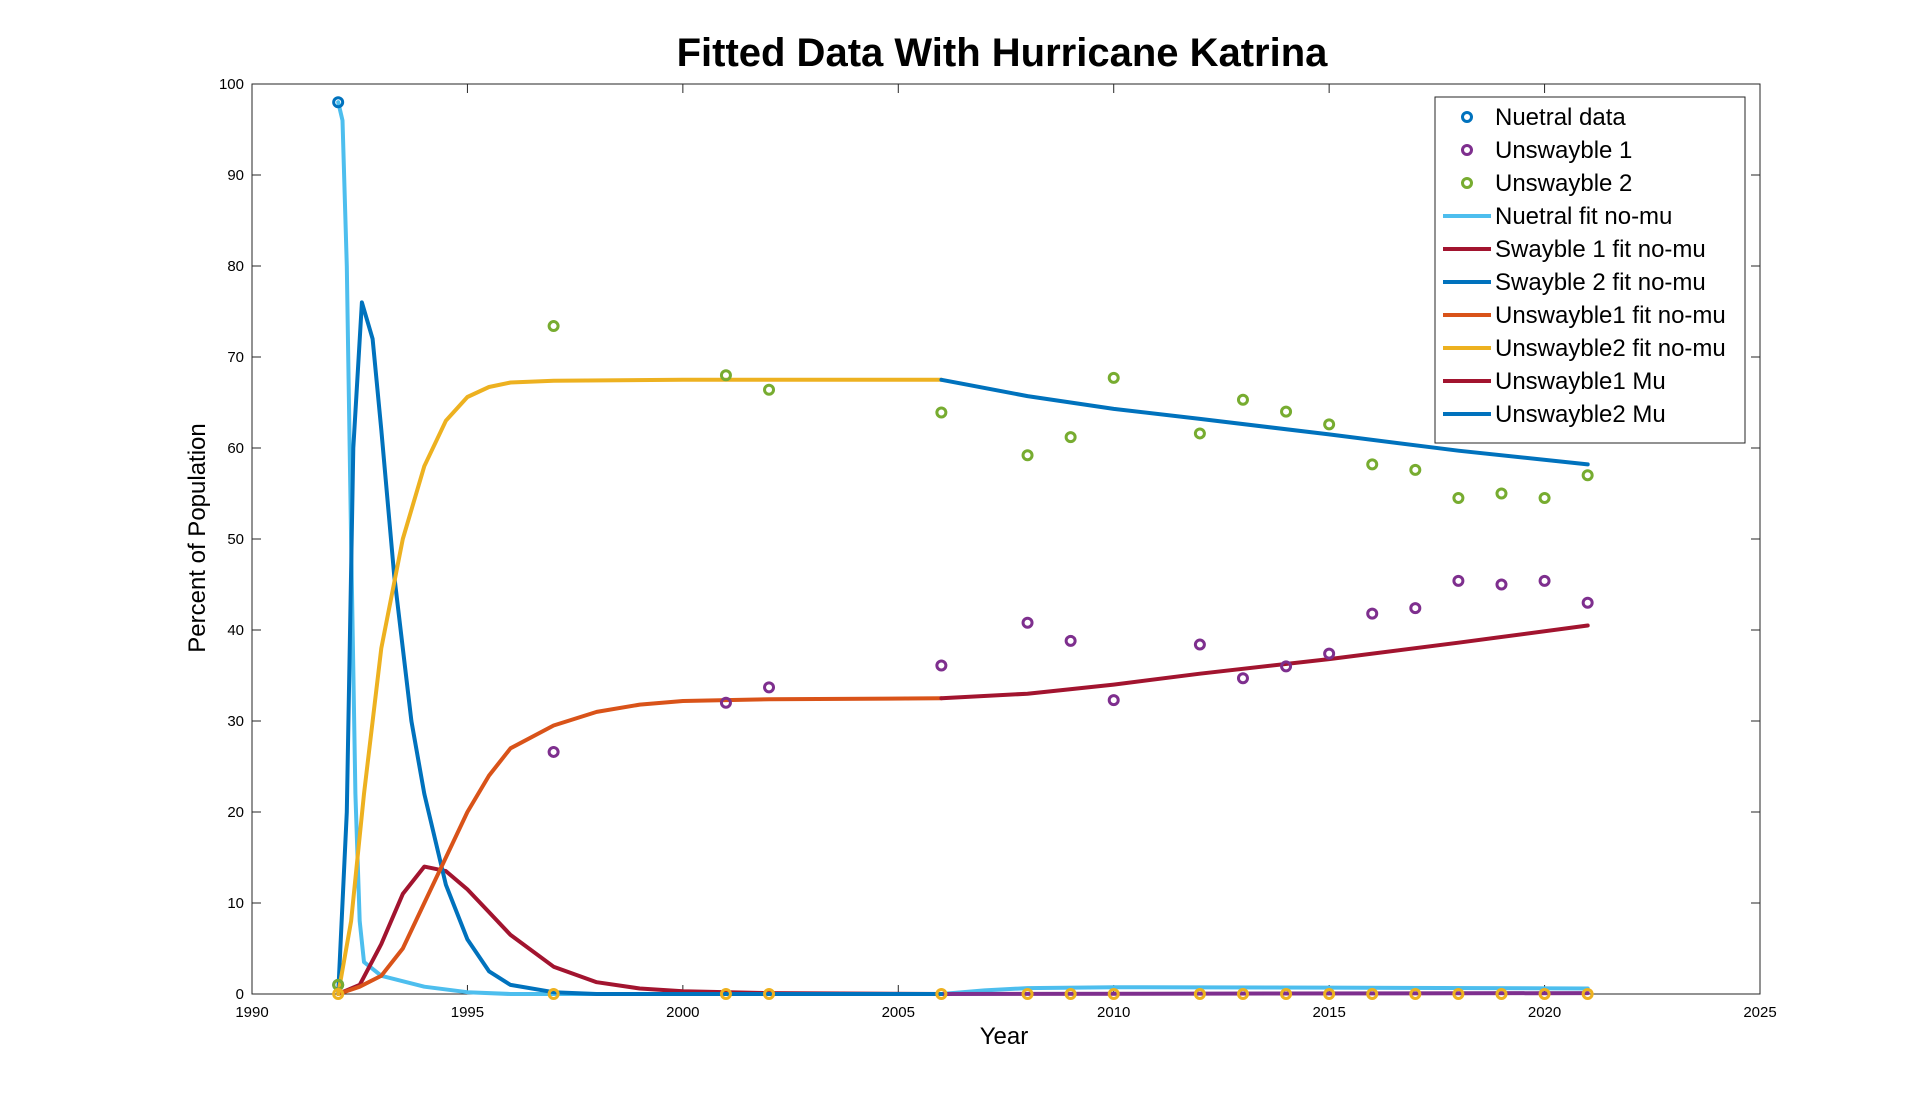 The height and width of the screenshot is (1106, 1920). I want to click on chart-title: Fitted Data With Hurricane Katrina, so click(1003, 53).